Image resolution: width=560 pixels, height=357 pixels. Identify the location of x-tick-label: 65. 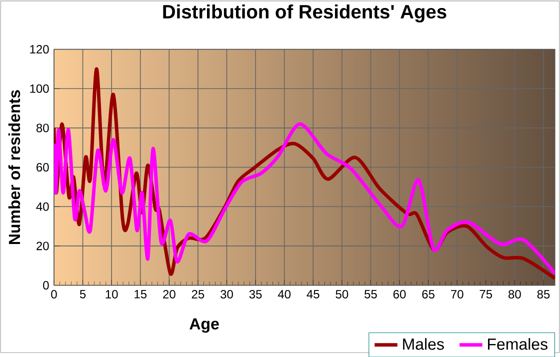
(428, 294).